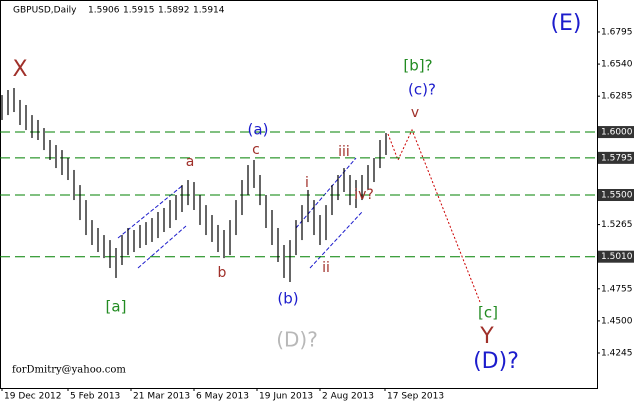  What do you see at coordinates (174, 11) in the screenshot?
I see `quote-value: 1.5892` at bounding box center [174, 11].